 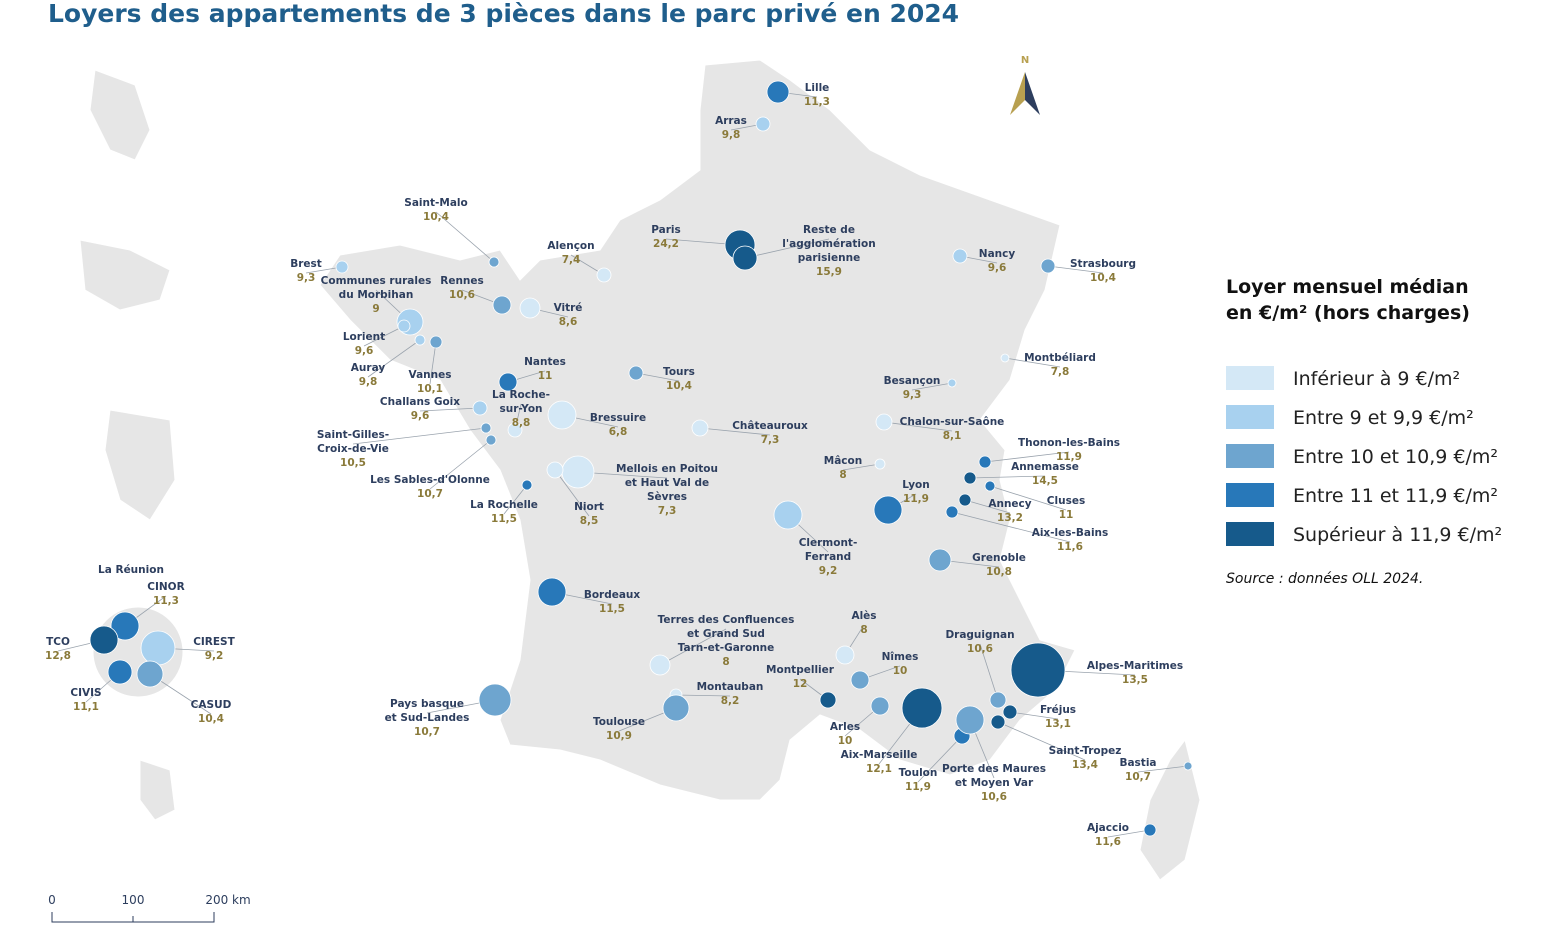 What do you see at coordinates (1347, 287) in the screenshot?
I see `legend-title: Loyer mensuel médian` at bounding box center [1347, 287].